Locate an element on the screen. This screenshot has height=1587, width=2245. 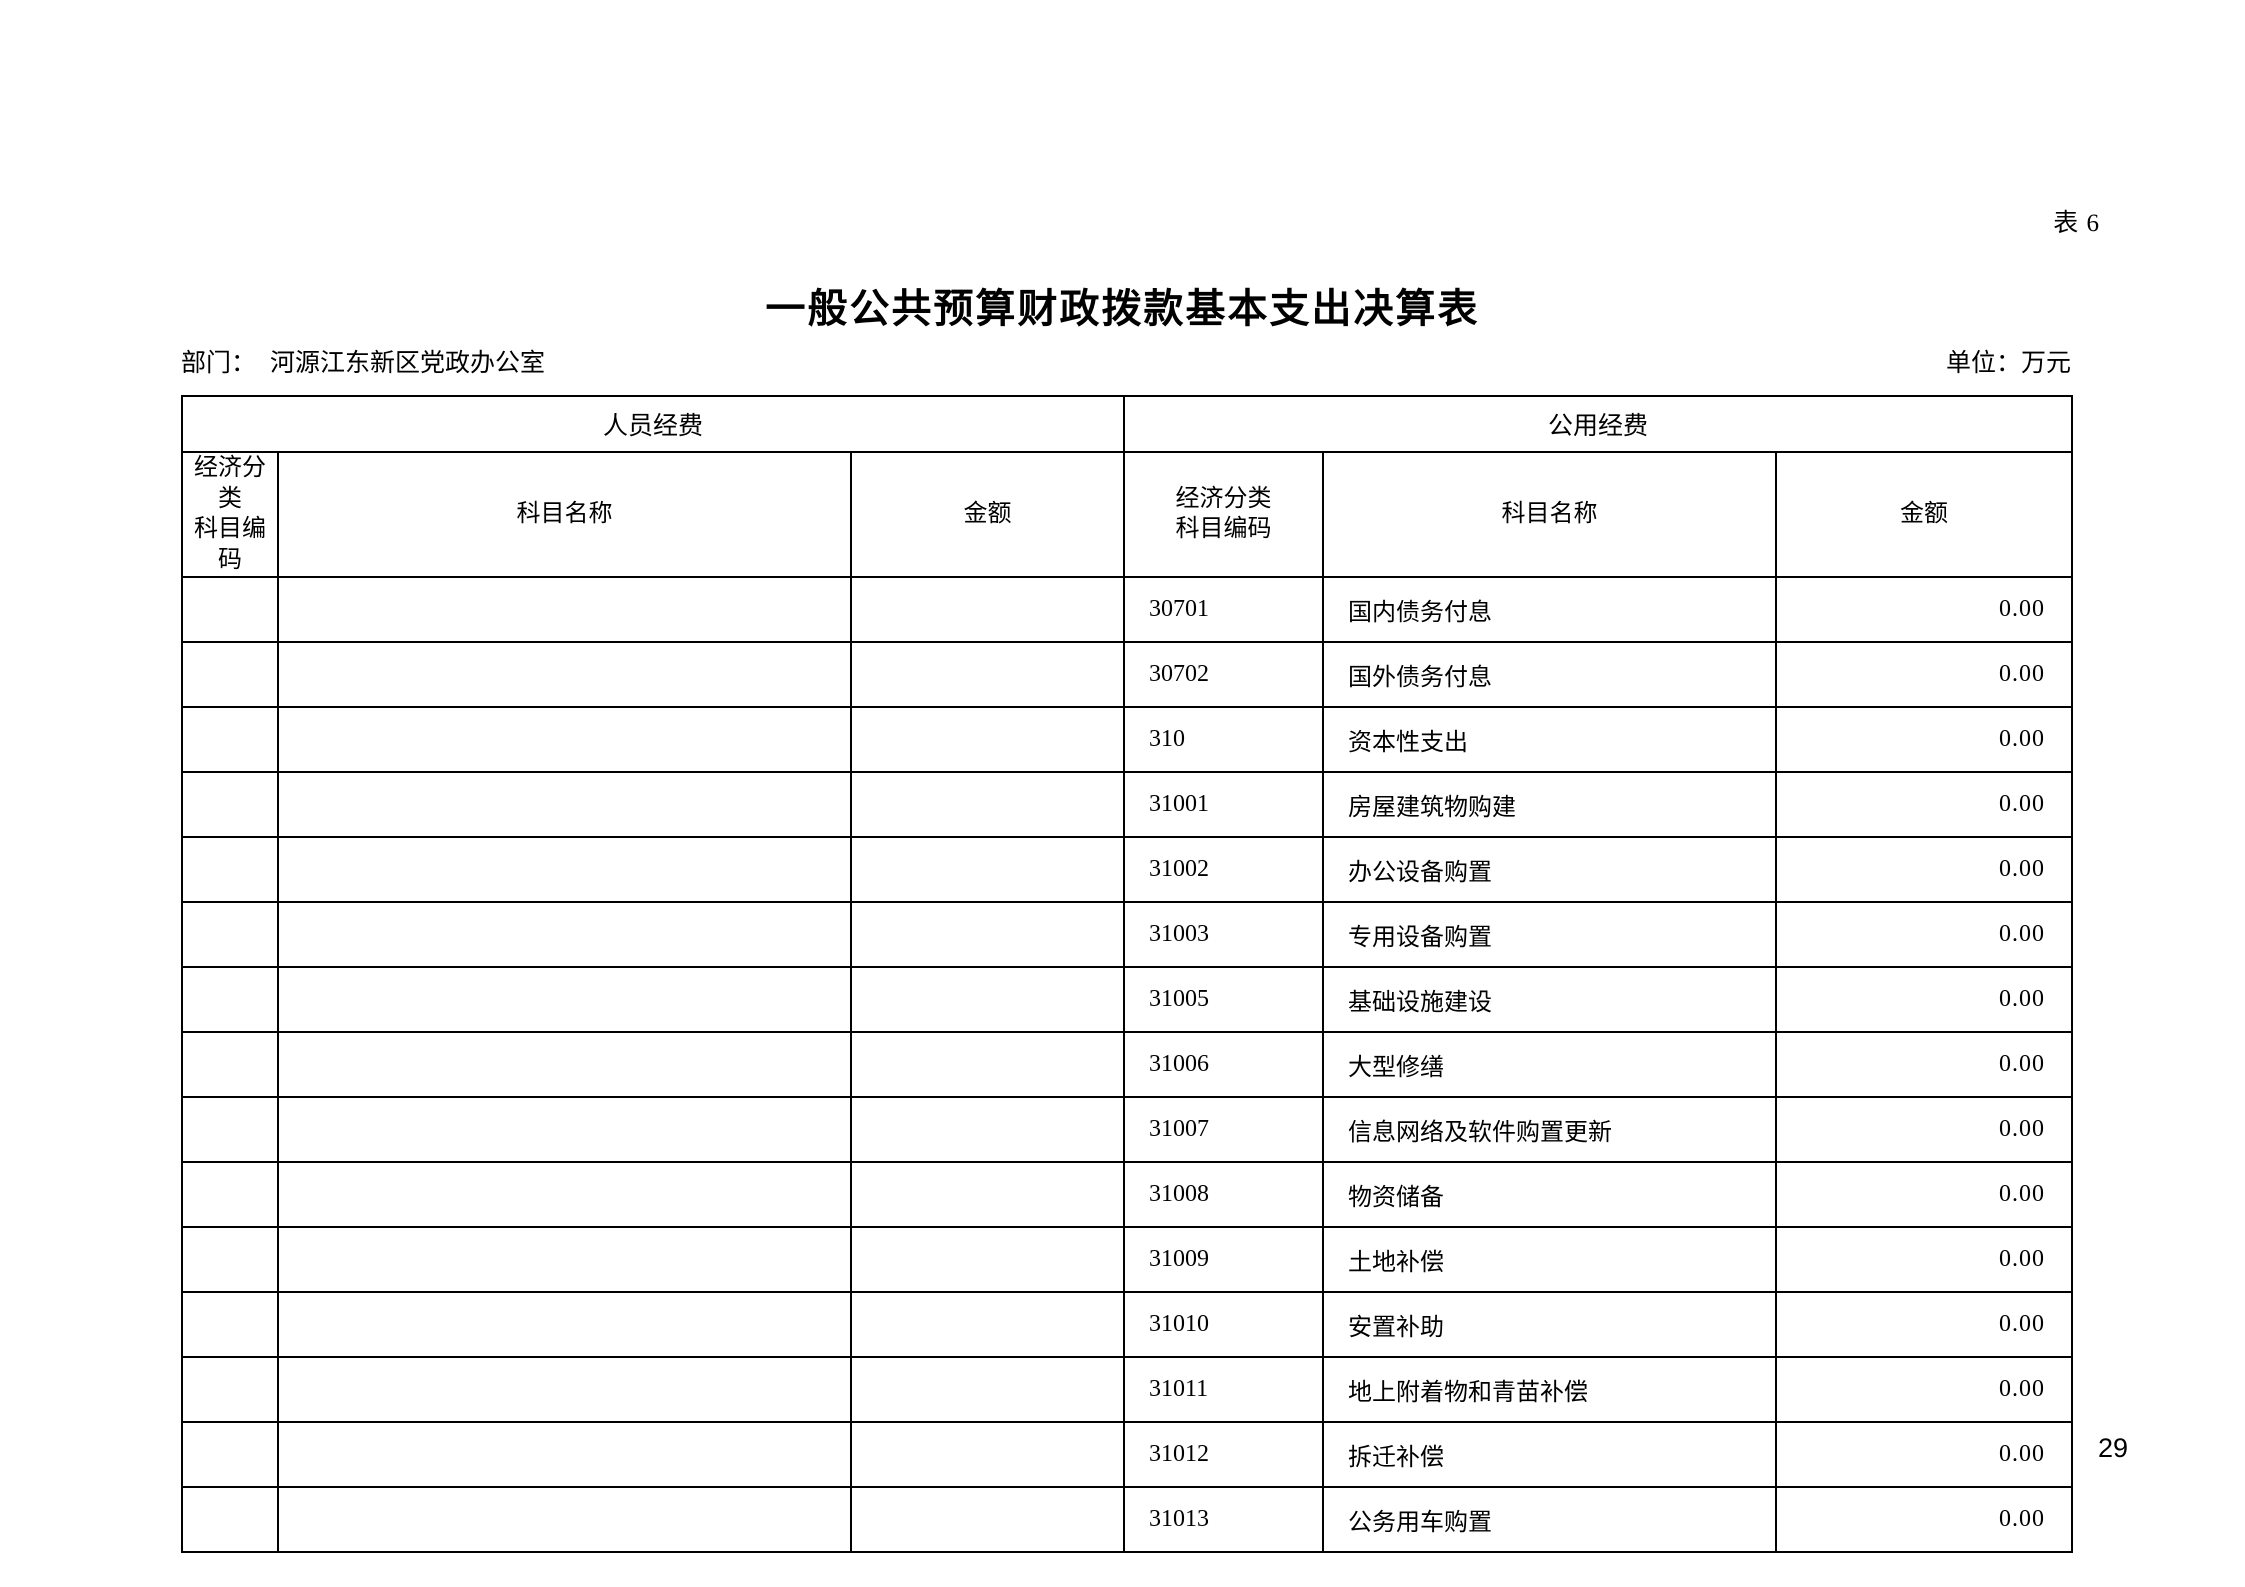
cell-name-public: 信息网络及软件购置更新 is located at coordinates (1550, 1129).